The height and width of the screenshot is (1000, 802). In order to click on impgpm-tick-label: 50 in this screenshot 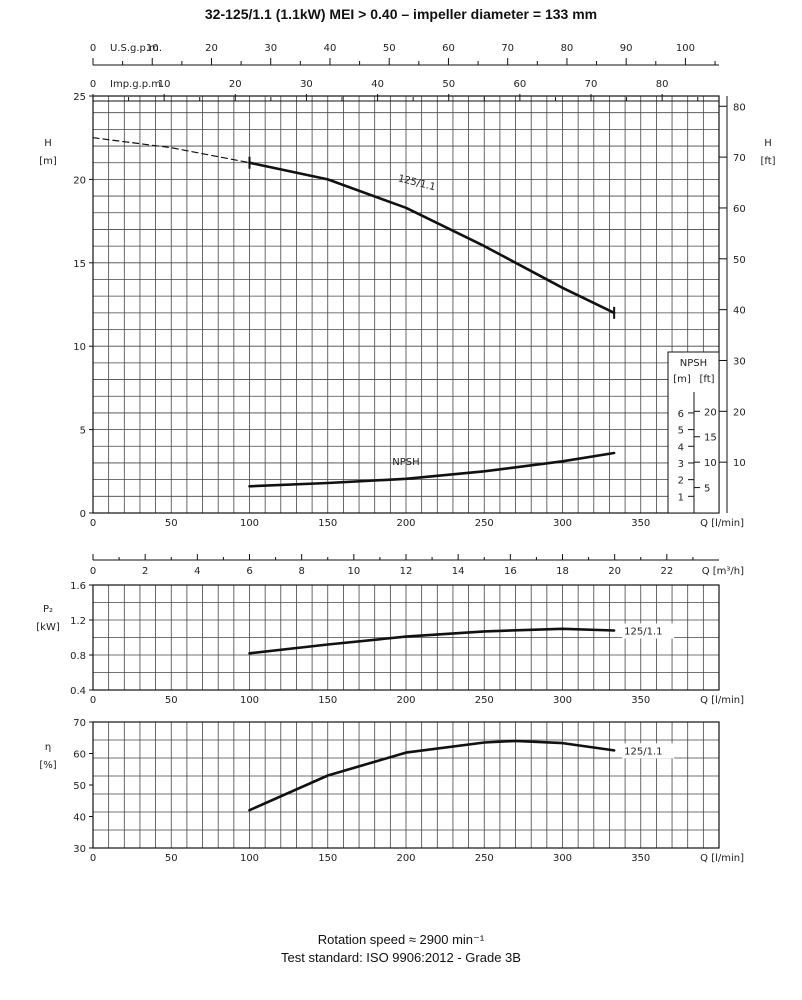, I will do `click(448, 84)`.